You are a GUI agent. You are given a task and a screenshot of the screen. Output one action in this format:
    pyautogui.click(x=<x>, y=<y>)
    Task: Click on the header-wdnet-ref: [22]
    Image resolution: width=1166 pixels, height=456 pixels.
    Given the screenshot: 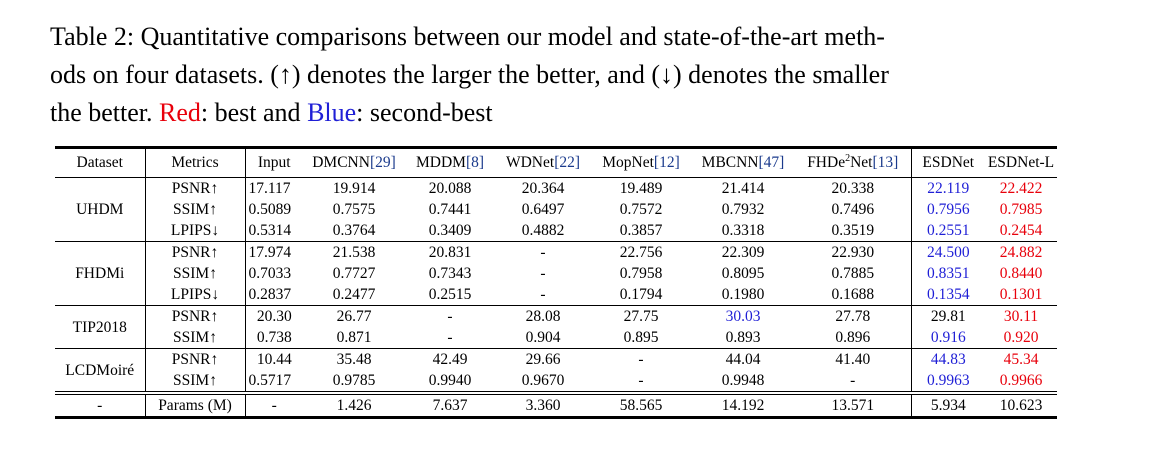 What is the action you would take?
    pyautogui.click(x=567, y=162)
    